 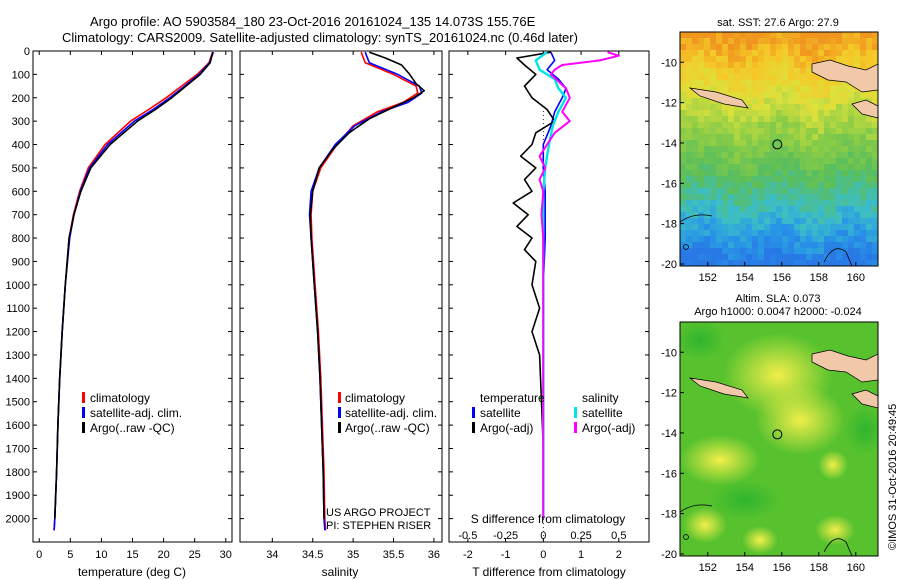 What do you see at coordinates (393, 555) in the screenshot?
I see `x-tick-label: 35.5` at bounding box center [393, 555].